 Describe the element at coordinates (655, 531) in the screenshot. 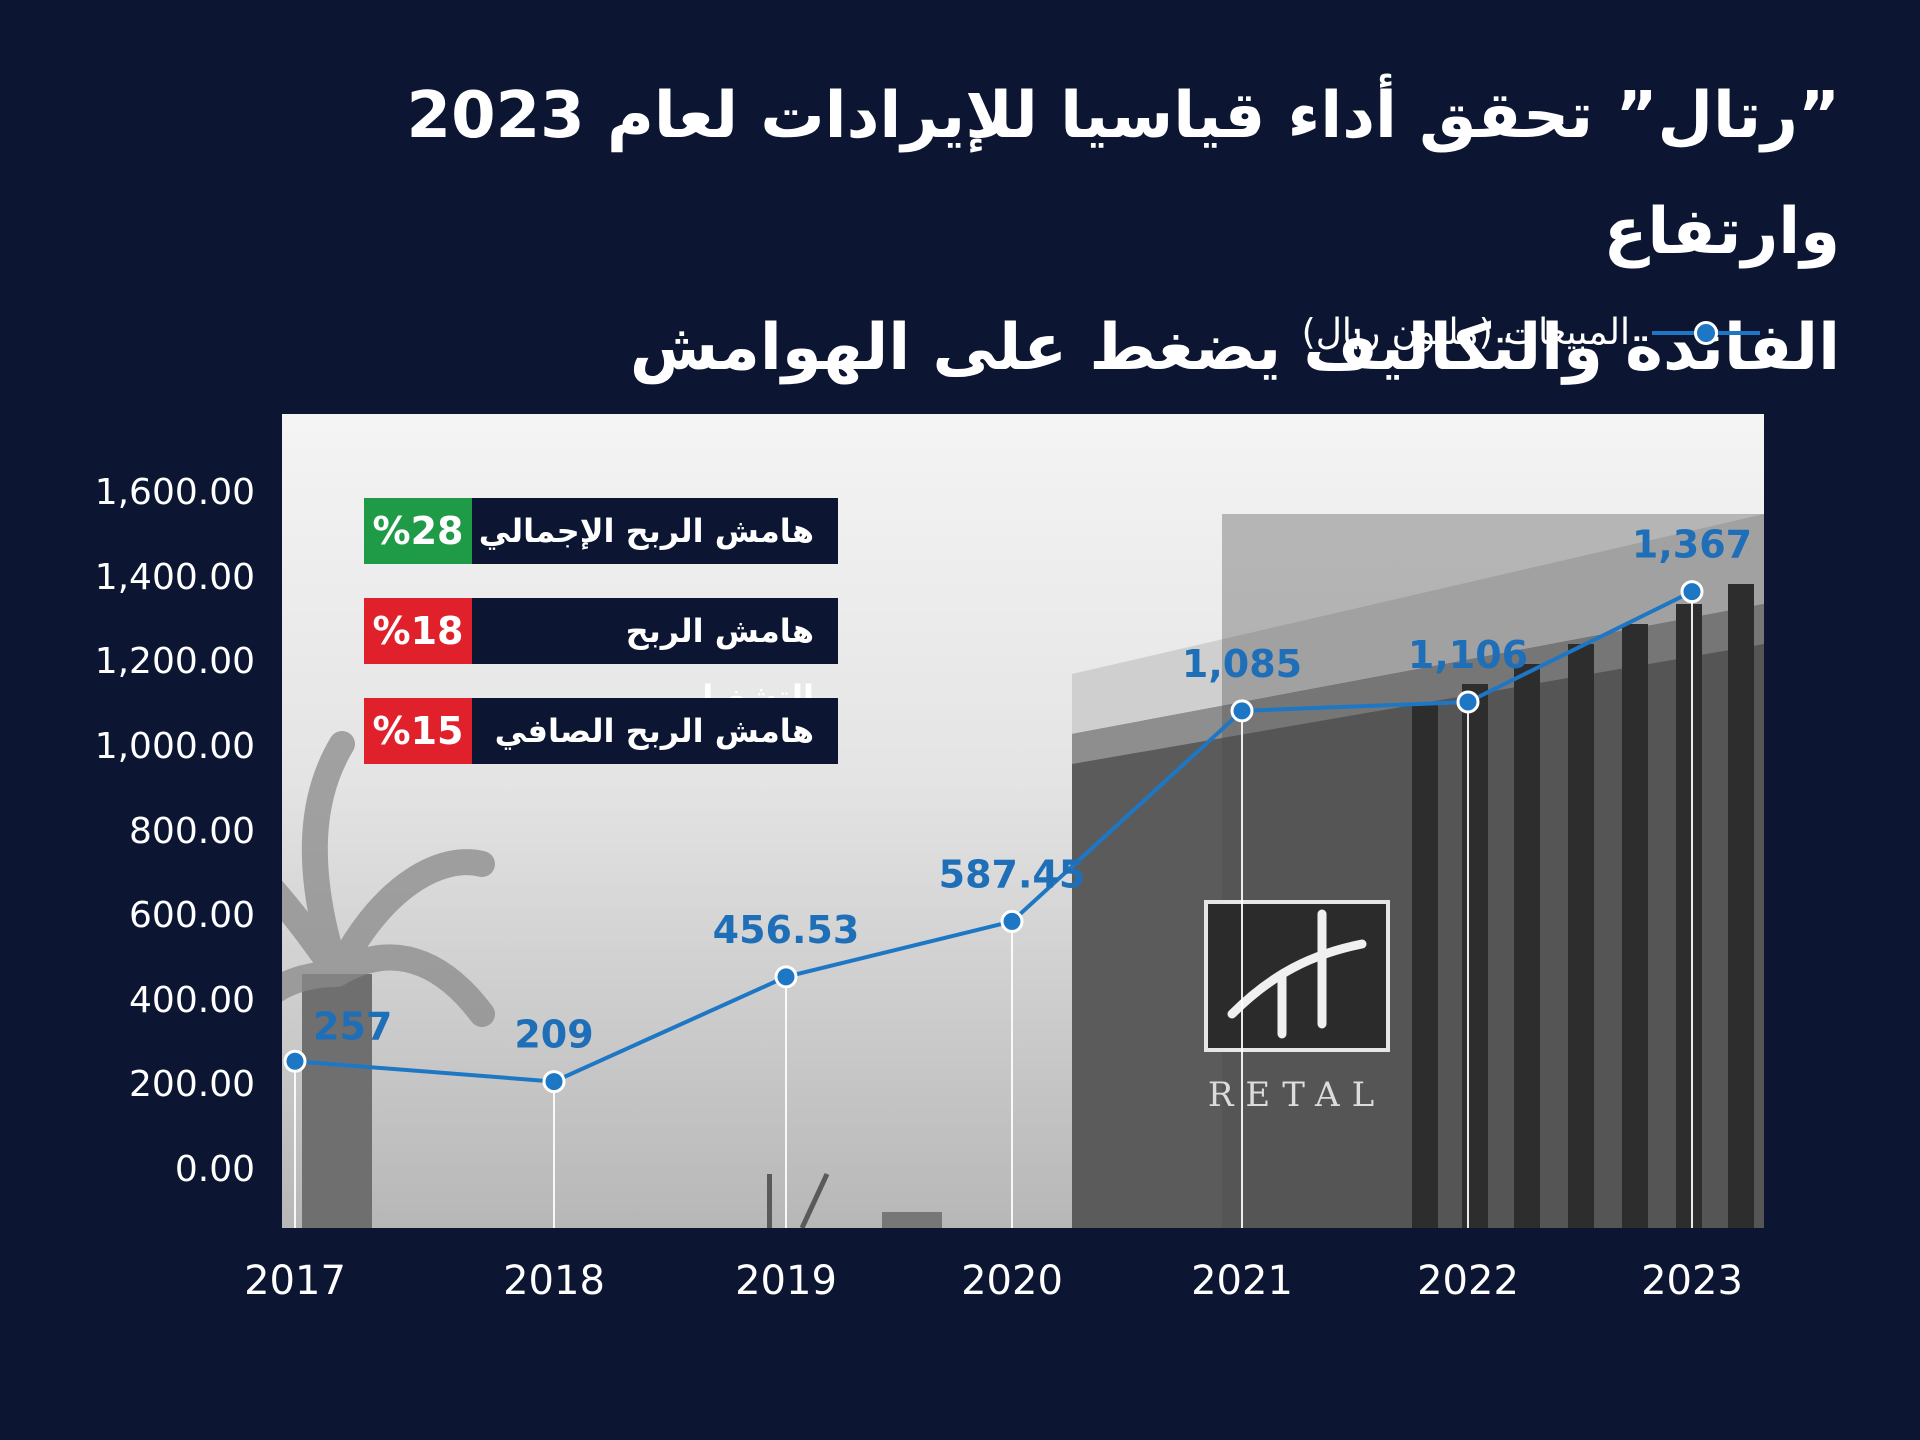

I see `gross-margin-label: هامش الربح الإجمالي` at that location.